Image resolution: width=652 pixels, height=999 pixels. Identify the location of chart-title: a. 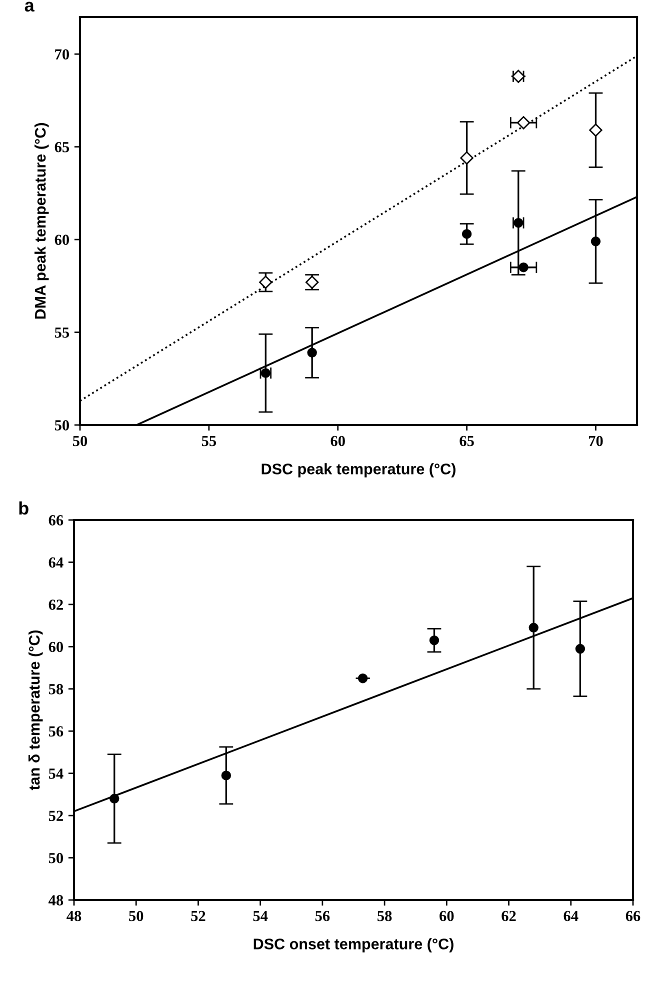
(29, 7).